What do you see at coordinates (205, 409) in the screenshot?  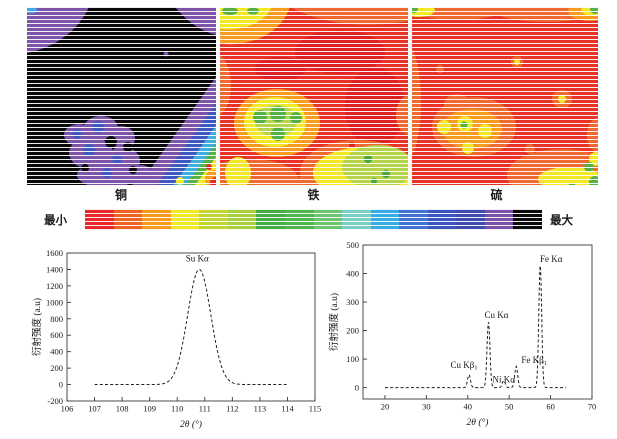 I see `x-tick-label: 111` at bounding box center [205, 409].